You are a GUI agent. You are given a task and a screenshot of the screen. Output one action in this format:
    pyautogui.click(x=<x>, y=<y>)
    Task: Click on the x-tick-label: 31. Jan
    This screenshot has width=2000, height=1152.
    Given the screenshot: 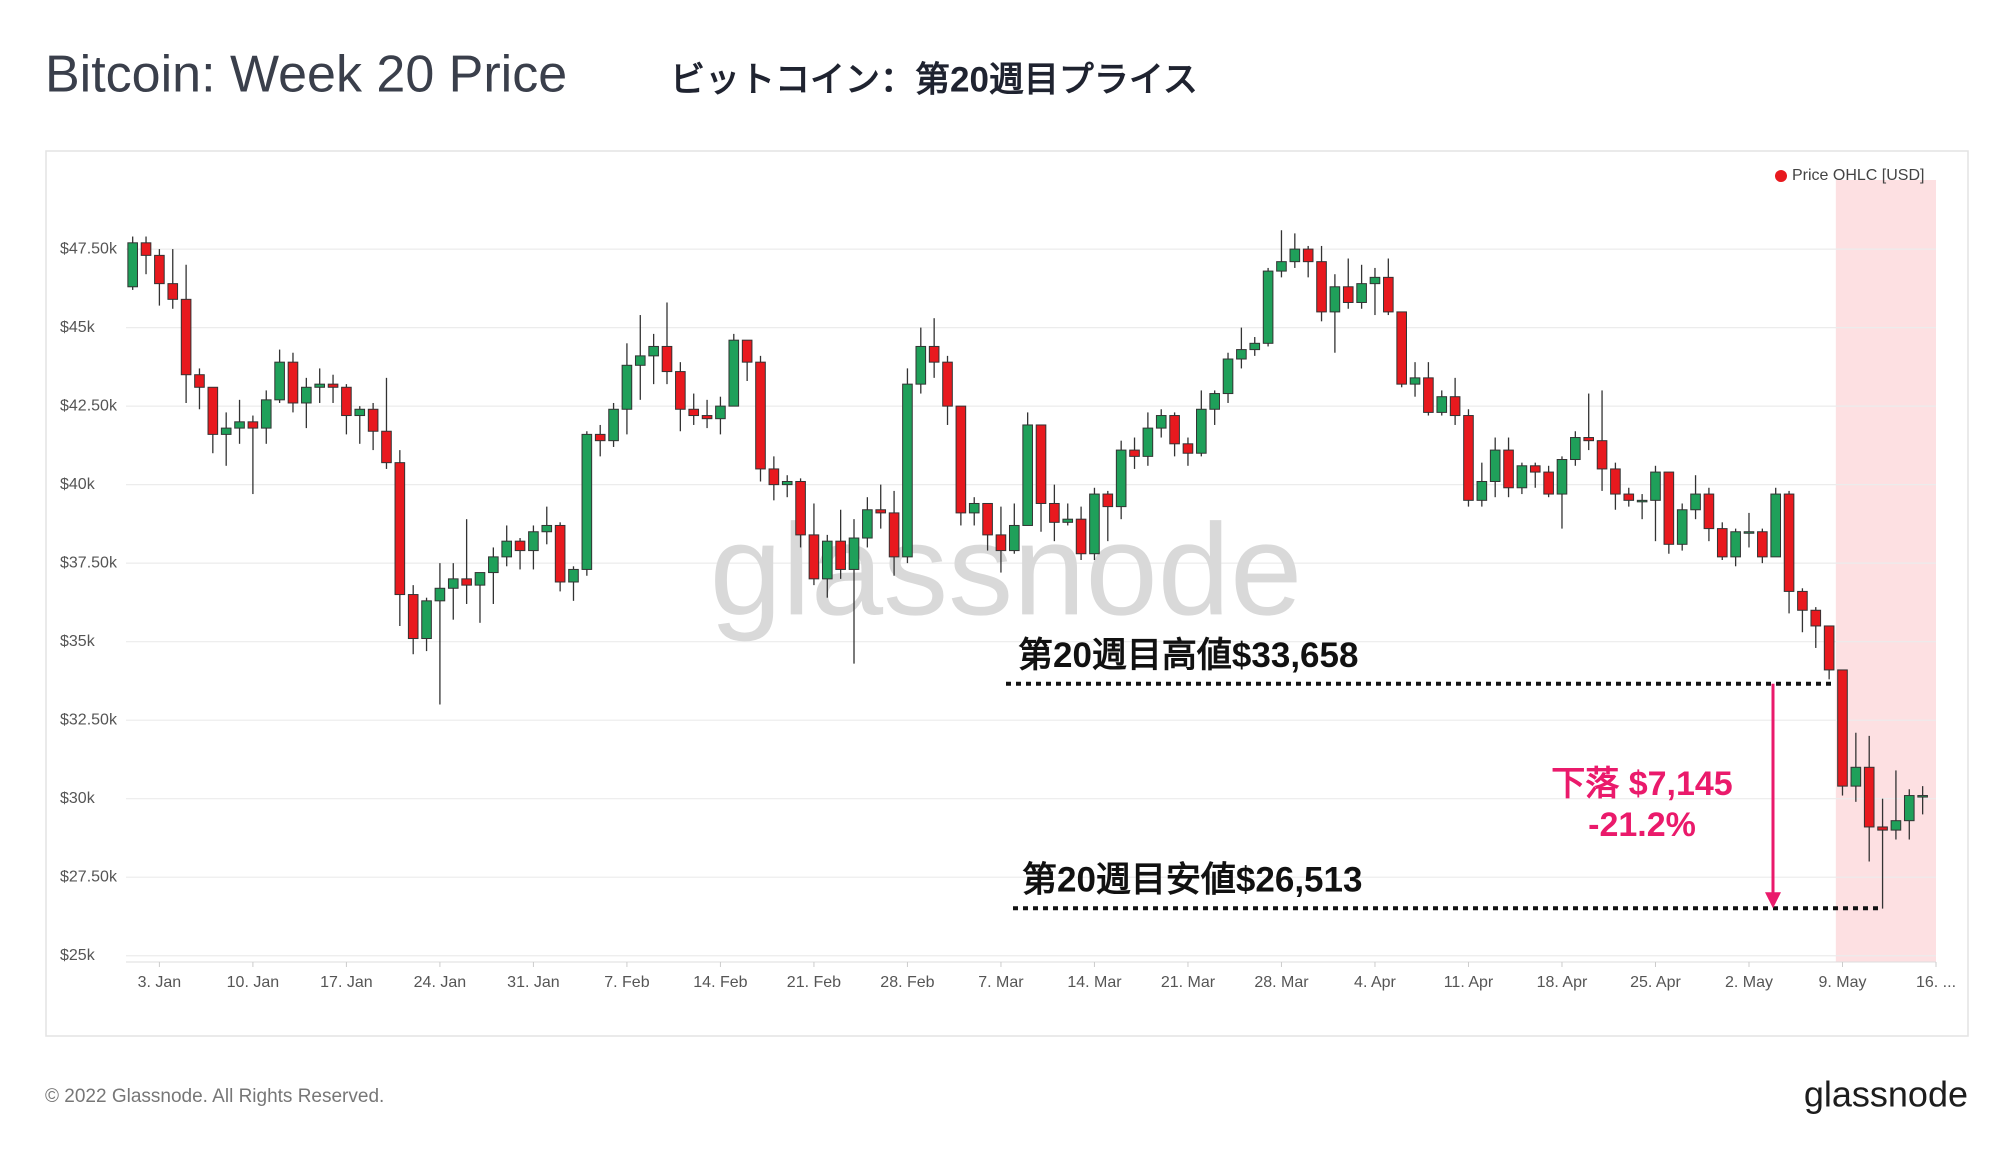 What is the action you would take?
    pyautogui.click(x=533, y=982)
    